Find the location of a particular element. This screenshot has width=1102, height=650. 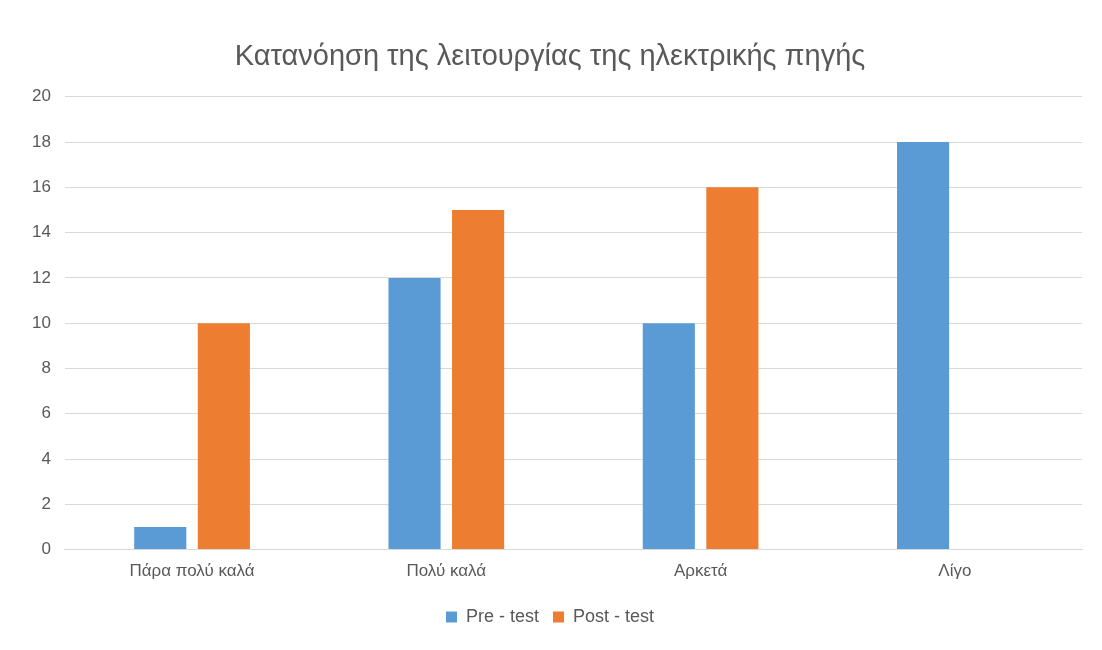

y-tick-label: 4 is located at coordinates (46, 458).